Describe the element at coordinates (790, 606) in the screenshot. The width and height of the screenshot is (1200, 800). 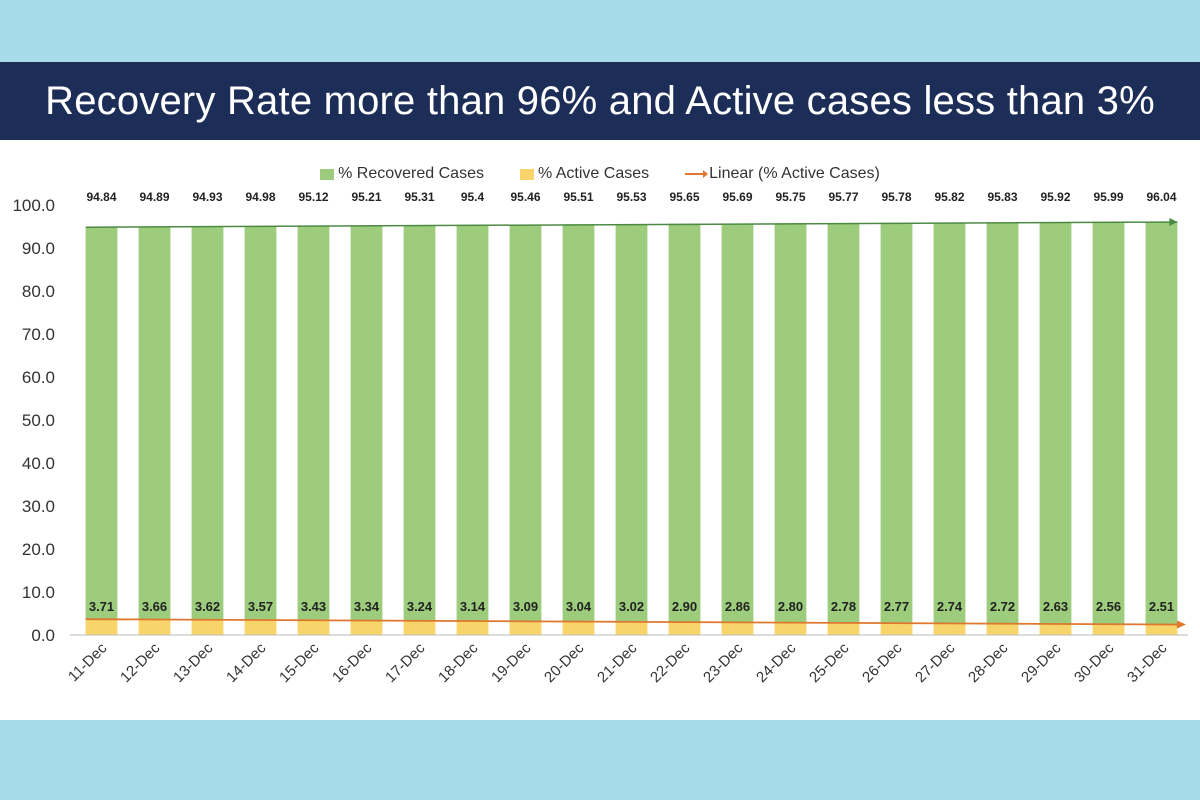
I see `data-label-active: 2.80` at that location.